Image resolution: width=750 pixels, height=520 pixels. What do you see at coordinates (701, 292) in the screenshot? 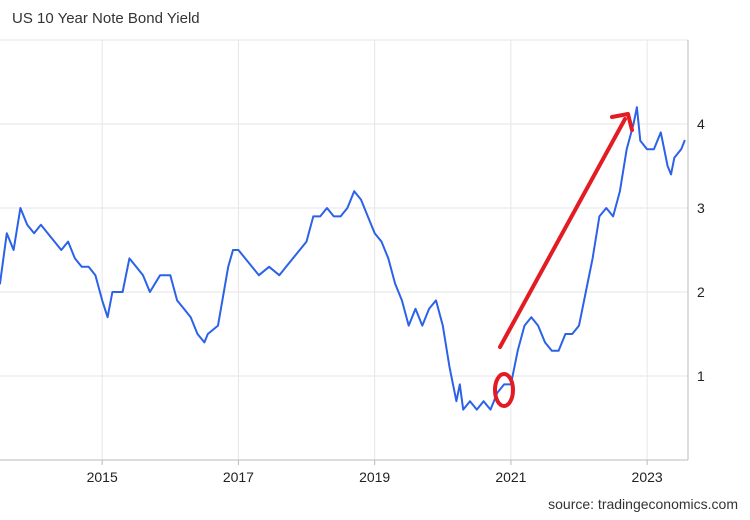
I see `y-tick-label: 2` at bounding box center [701, 292].